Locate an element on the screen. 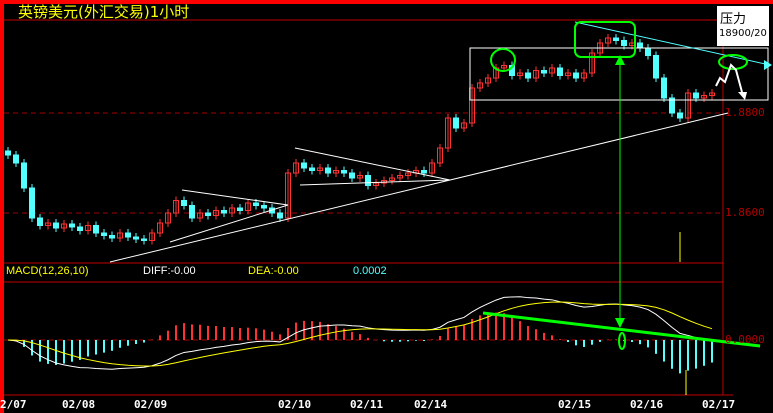 The image size is (773, 413). macd-dea: DEA:-0.00 is located at coordinates (273, 271).